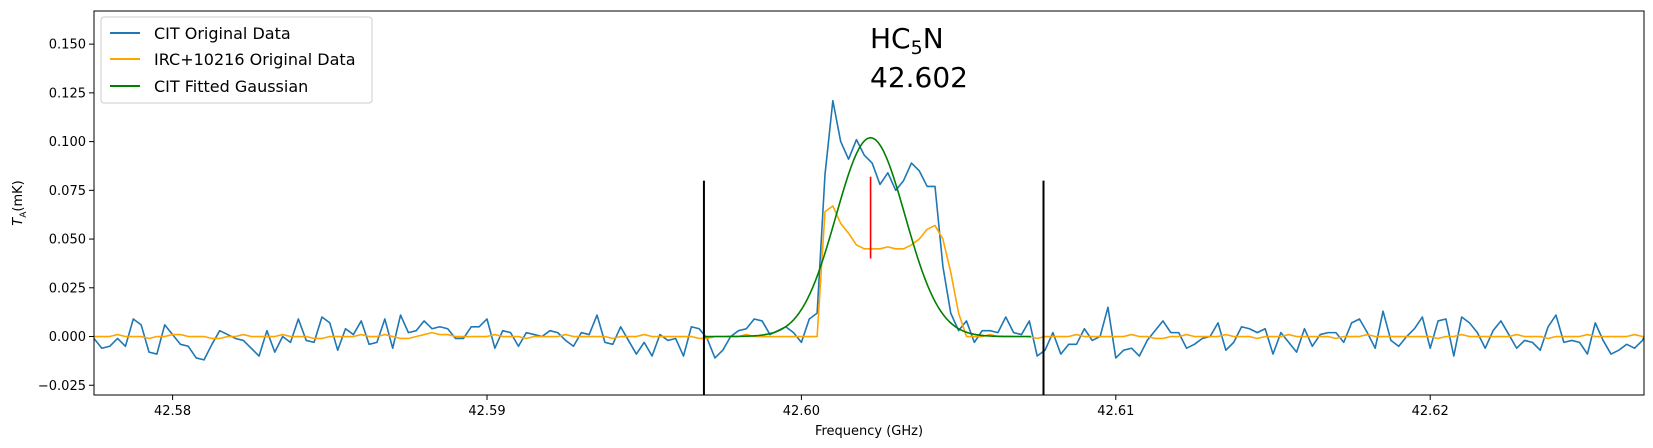 The height and width of the screenshot is (448, 1653). Describe the element at coordinates (67, 93) in the screenshot. I see `y-tick-label: 0.125` at that location.